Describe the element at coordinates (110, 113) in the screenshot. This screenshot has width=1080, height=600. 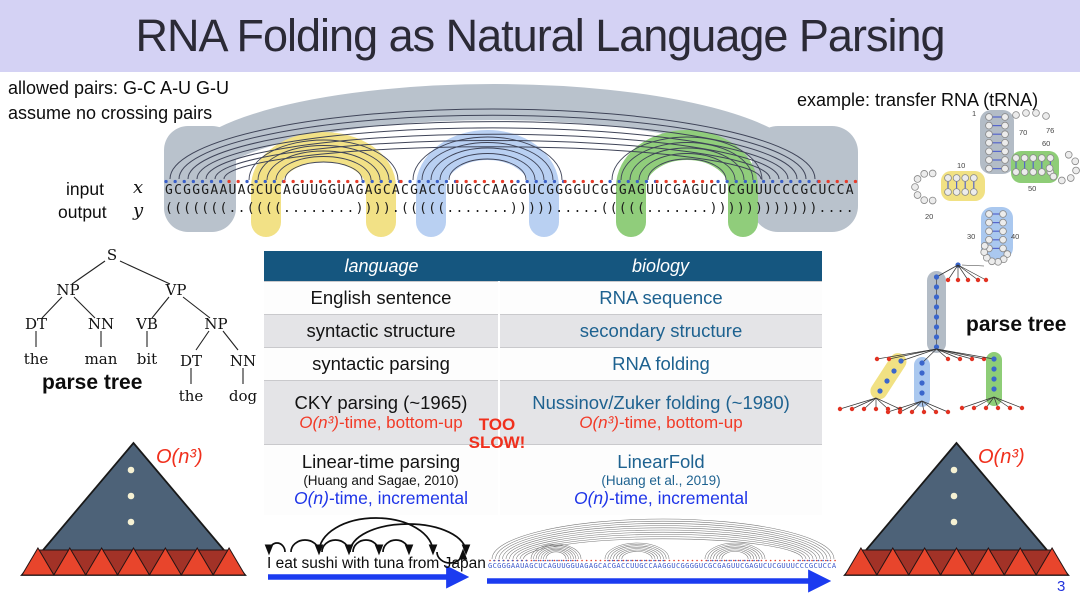
I see `no-crossing-note: assume no crossing pairs` at that location.